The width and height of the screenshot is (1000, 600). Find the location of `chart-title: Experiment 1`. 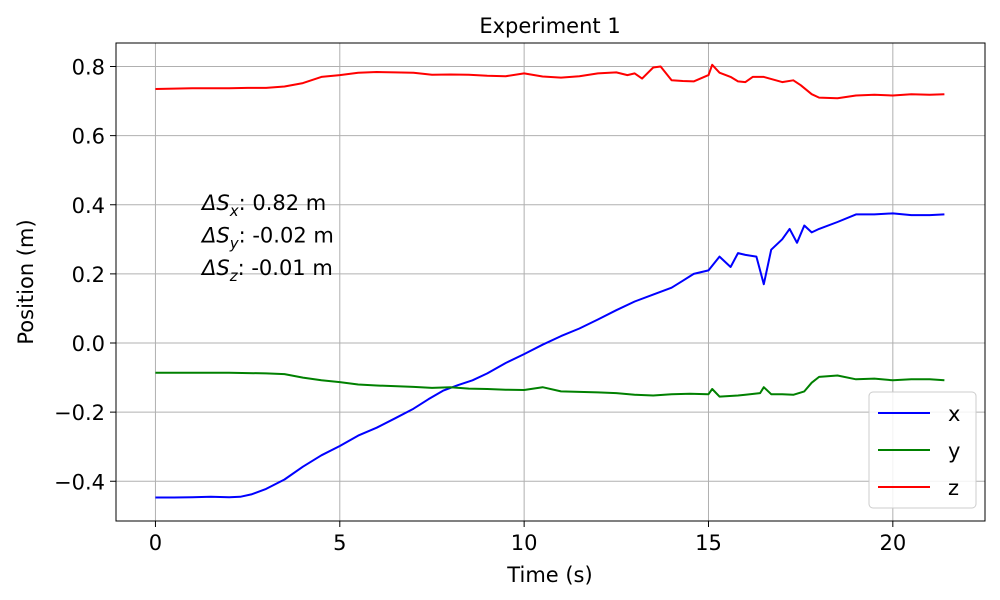

chart-title: Experiment 1 is located at coordinates (549, 26).